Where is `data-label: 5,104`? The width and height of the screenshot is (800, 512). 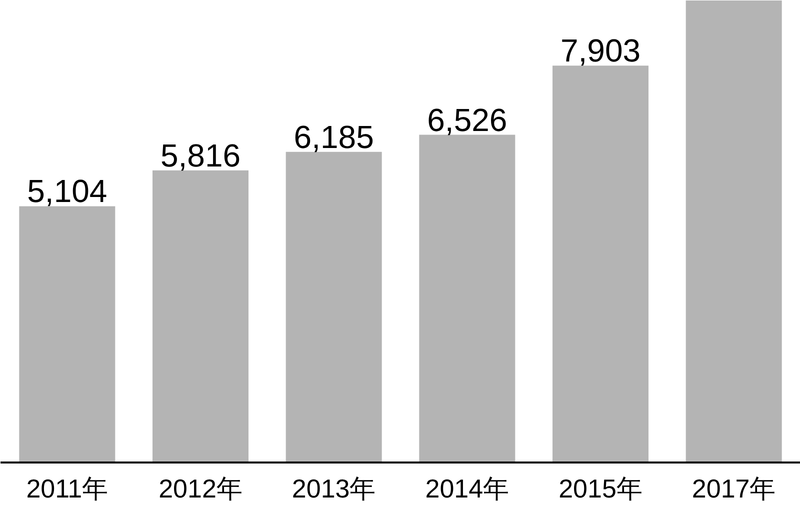
data-label: 5,104 is located at coordinates (67, 191).